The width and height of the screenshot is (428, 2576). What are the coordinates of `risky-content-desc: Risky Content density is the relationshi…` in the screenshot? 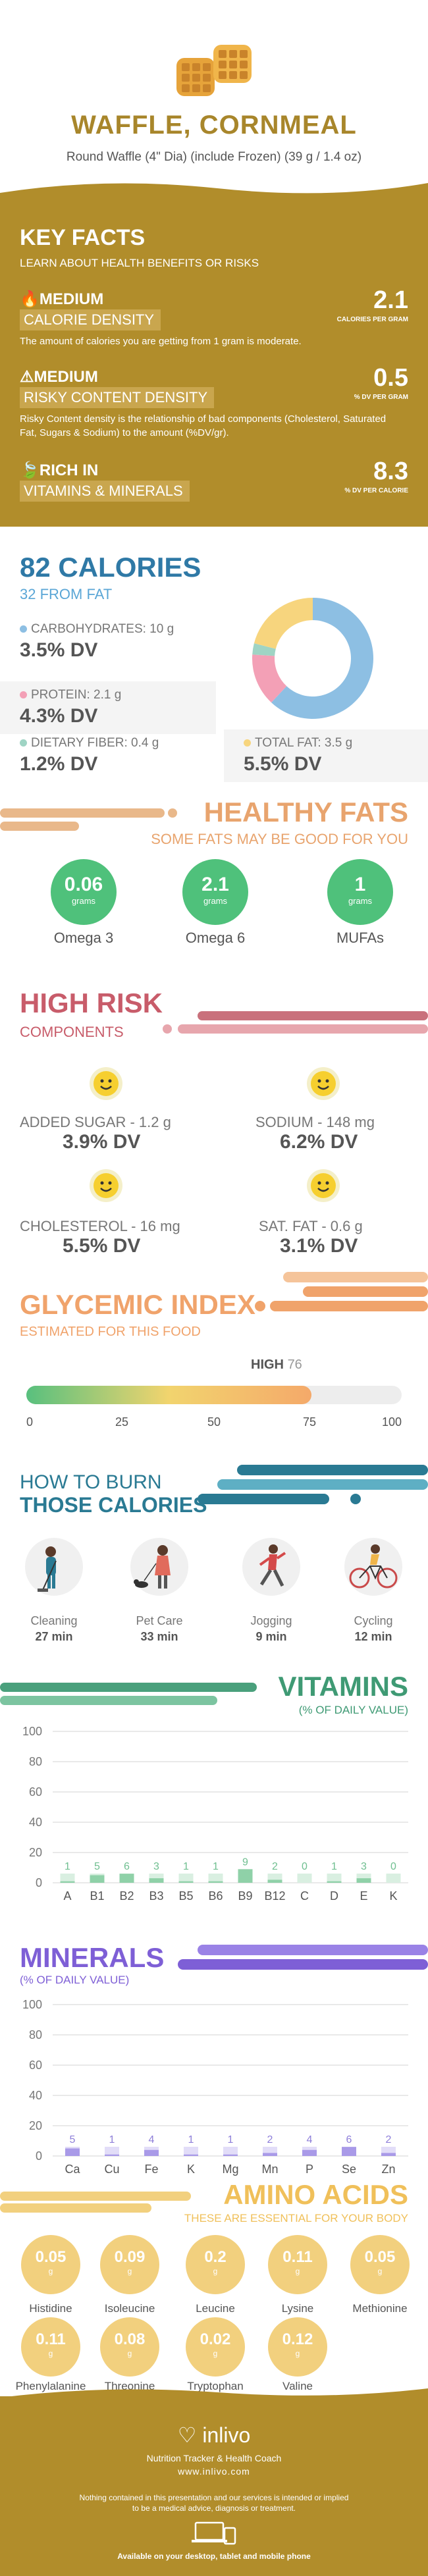 It's located at (203, 425).